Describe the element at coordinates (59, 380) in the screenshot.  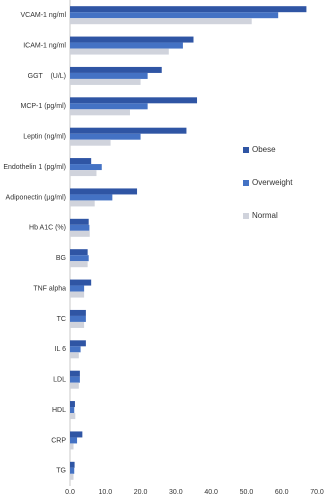
I see `y-tick-label: LDL` at that location.